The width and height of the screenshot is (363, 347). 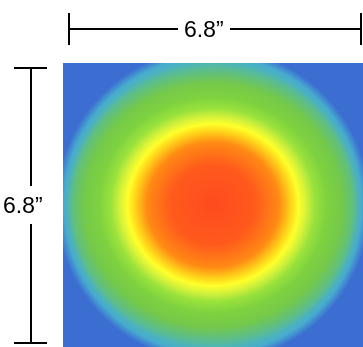 What do you see at coordinates (30, 343) in the screenshot?
I see `height-dimension-bottom-tick` at bounding box center [30, 343].